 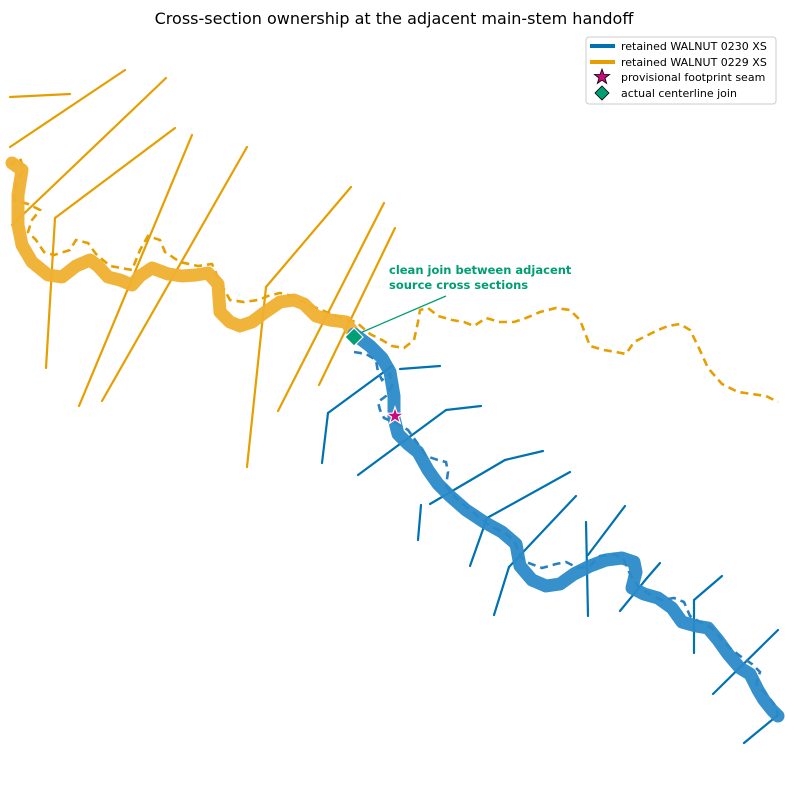 What do you see at coordinates (679, 93) in the screenshot?
I see `legend-label-join: actual centerline join` at bounding box center [679, 93].